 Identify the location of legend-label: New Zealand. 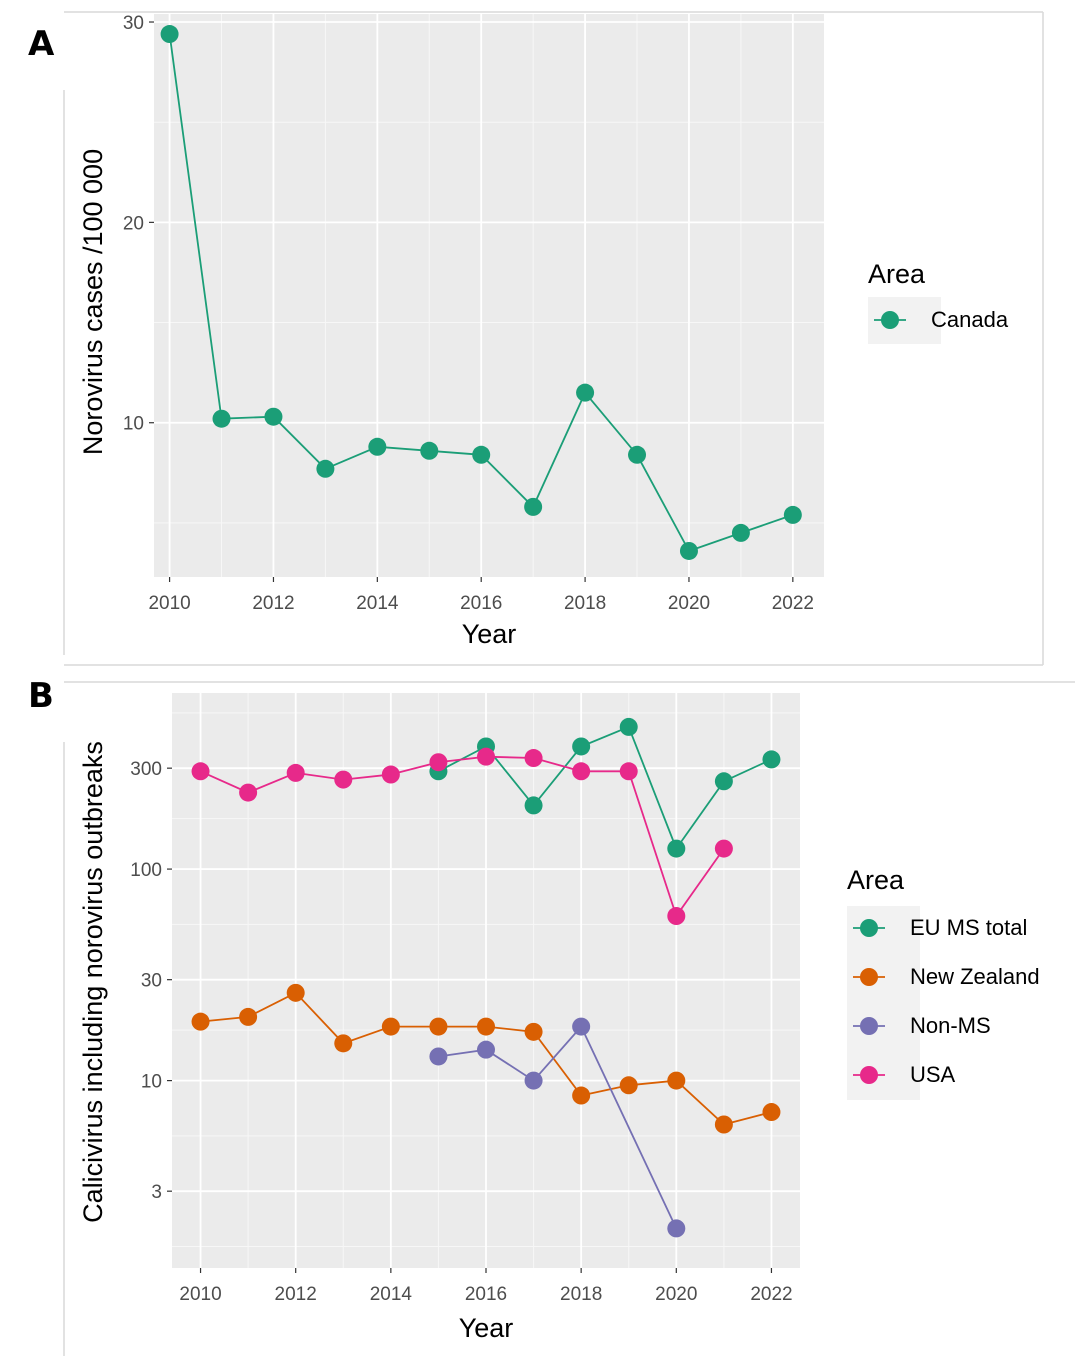
(975, 976).